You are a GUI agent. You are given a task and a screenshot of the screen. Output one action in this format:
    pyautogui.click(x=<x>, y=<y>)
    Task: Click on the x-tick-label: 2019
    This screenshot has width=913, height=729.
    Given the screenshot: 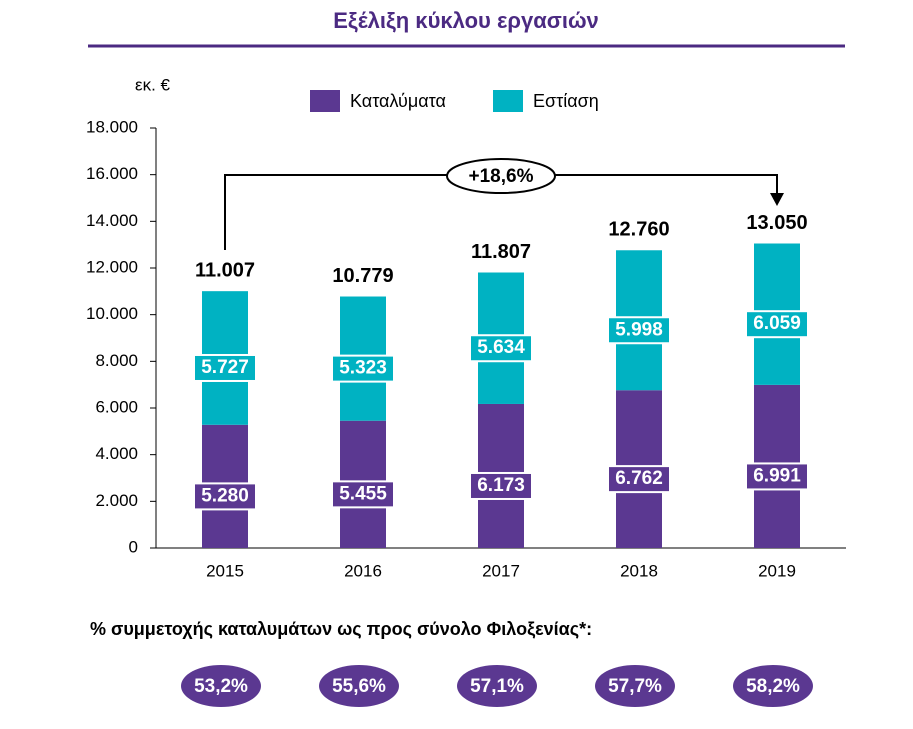 What is the action you would take?
    pyautogui.click(x=777, y=570)
    